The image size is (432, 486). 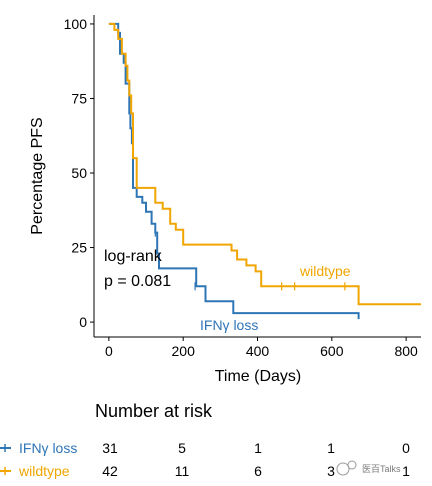 What do you see at coordinates (332, 351) in the screenshot?
I see `x-tick-label: 600` at bounding box center [332, 351].